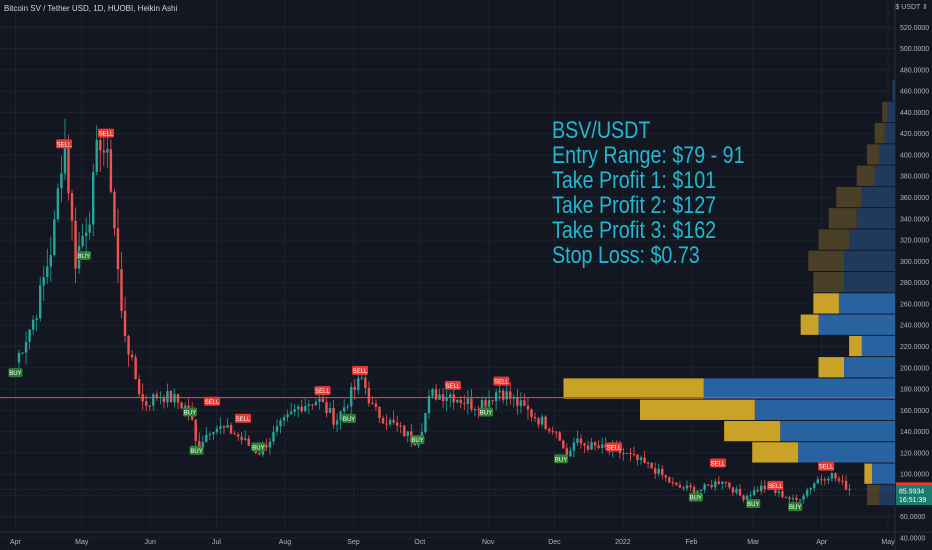  What do you see at coordinates (911, 7) in the screenshot?
I see `price-axis-unit: $ USDT ⇕` at bounding box center [911, 7].